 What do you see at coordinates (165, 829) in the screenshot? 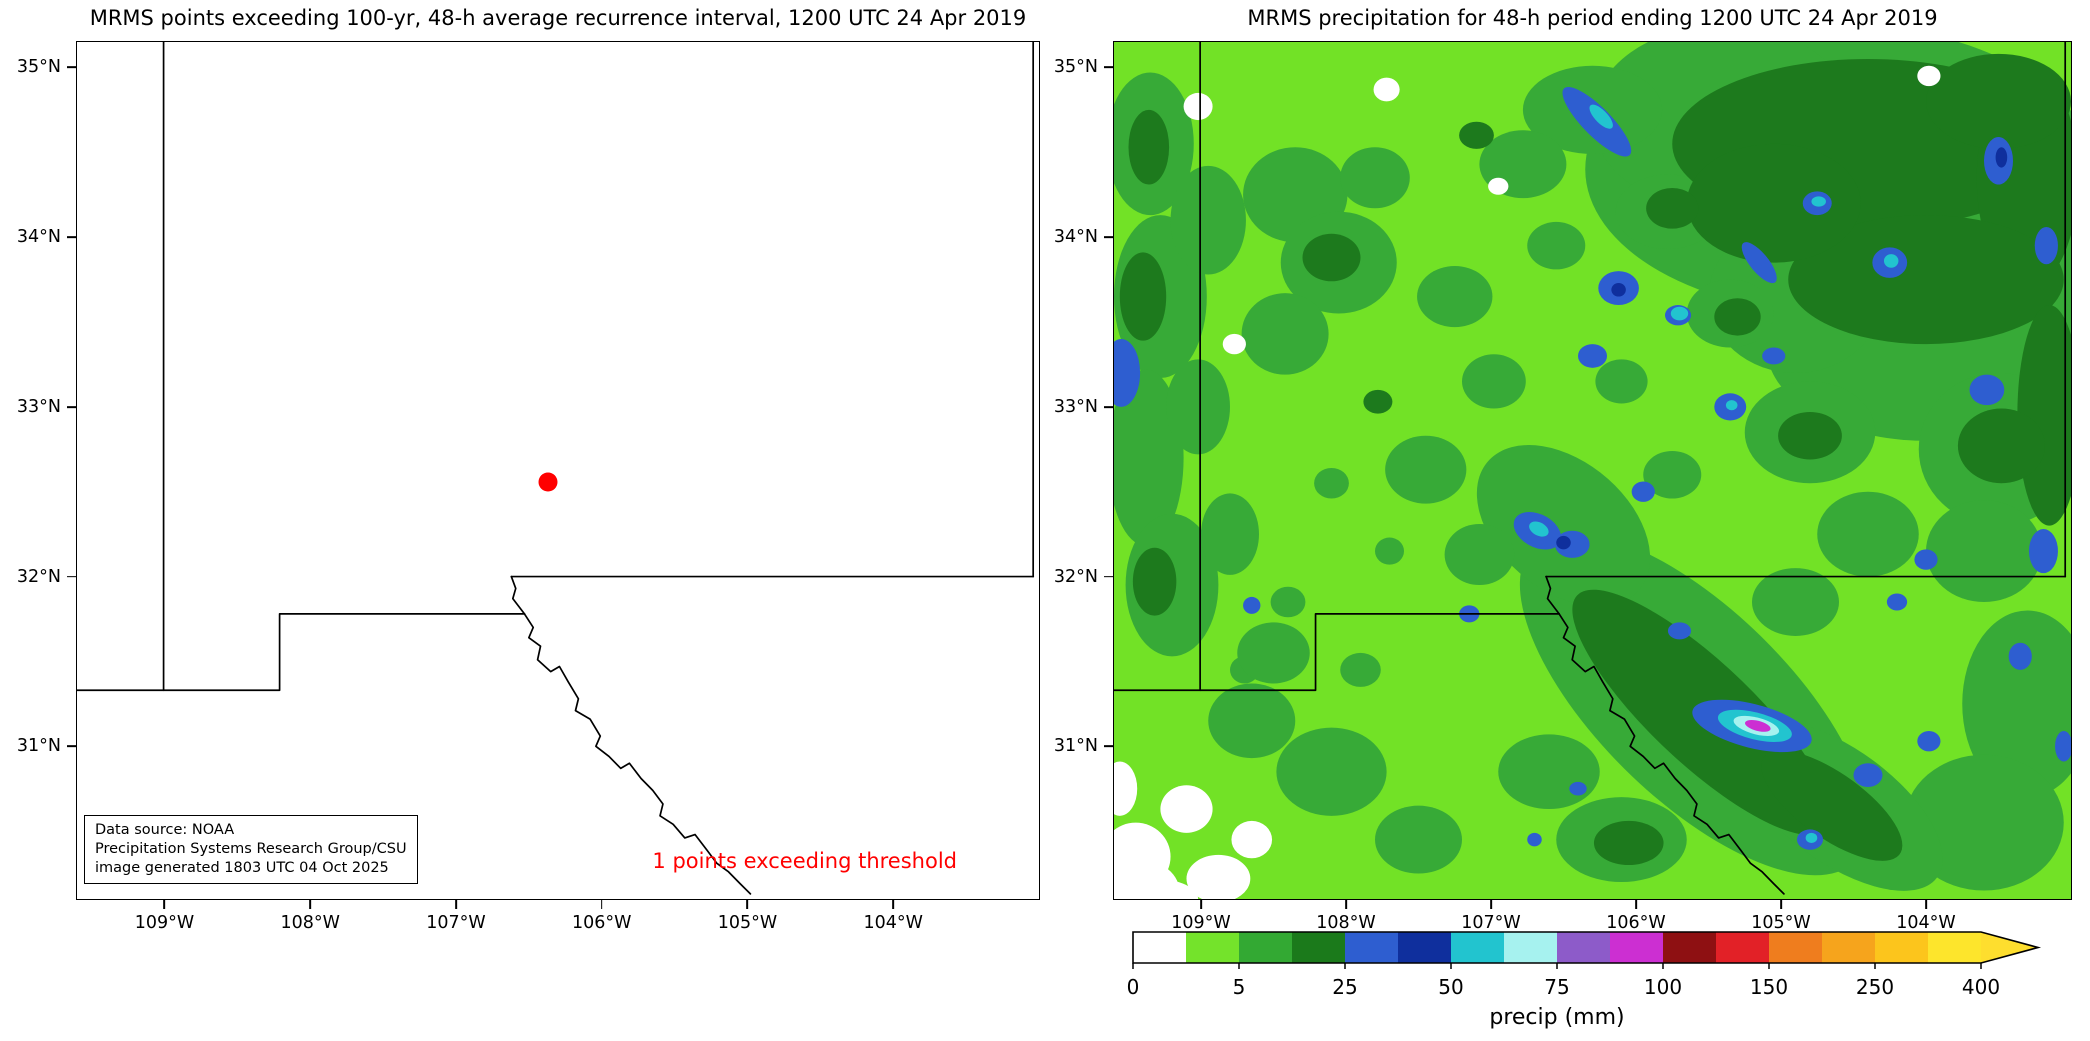
I see `datasource-line: Data source: NOAA` at bounding box center [165, 829].